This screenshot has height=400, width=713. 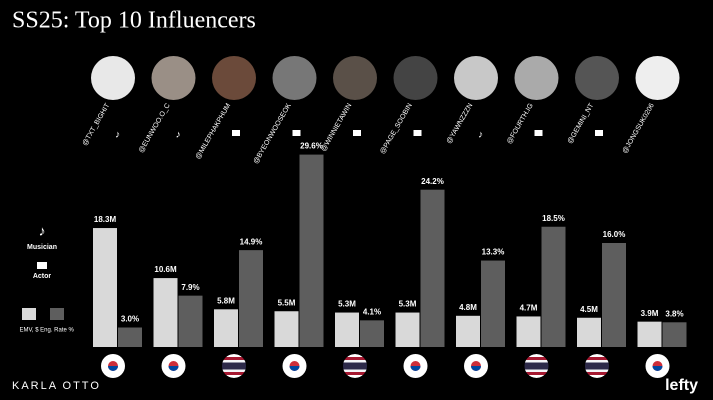 What do you see at coordinates (493, 252) in the screenshot?
I see `value-label: 13.3%` at bounding box center [493, 252].